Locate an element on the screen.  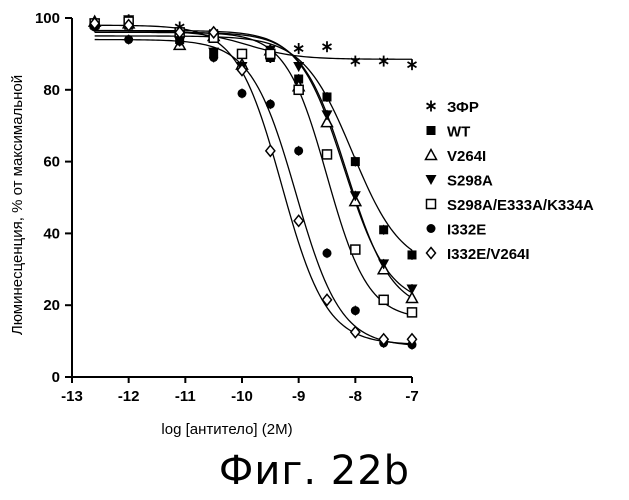
y-tick-label: 20 is located at coordinates (51, 305).